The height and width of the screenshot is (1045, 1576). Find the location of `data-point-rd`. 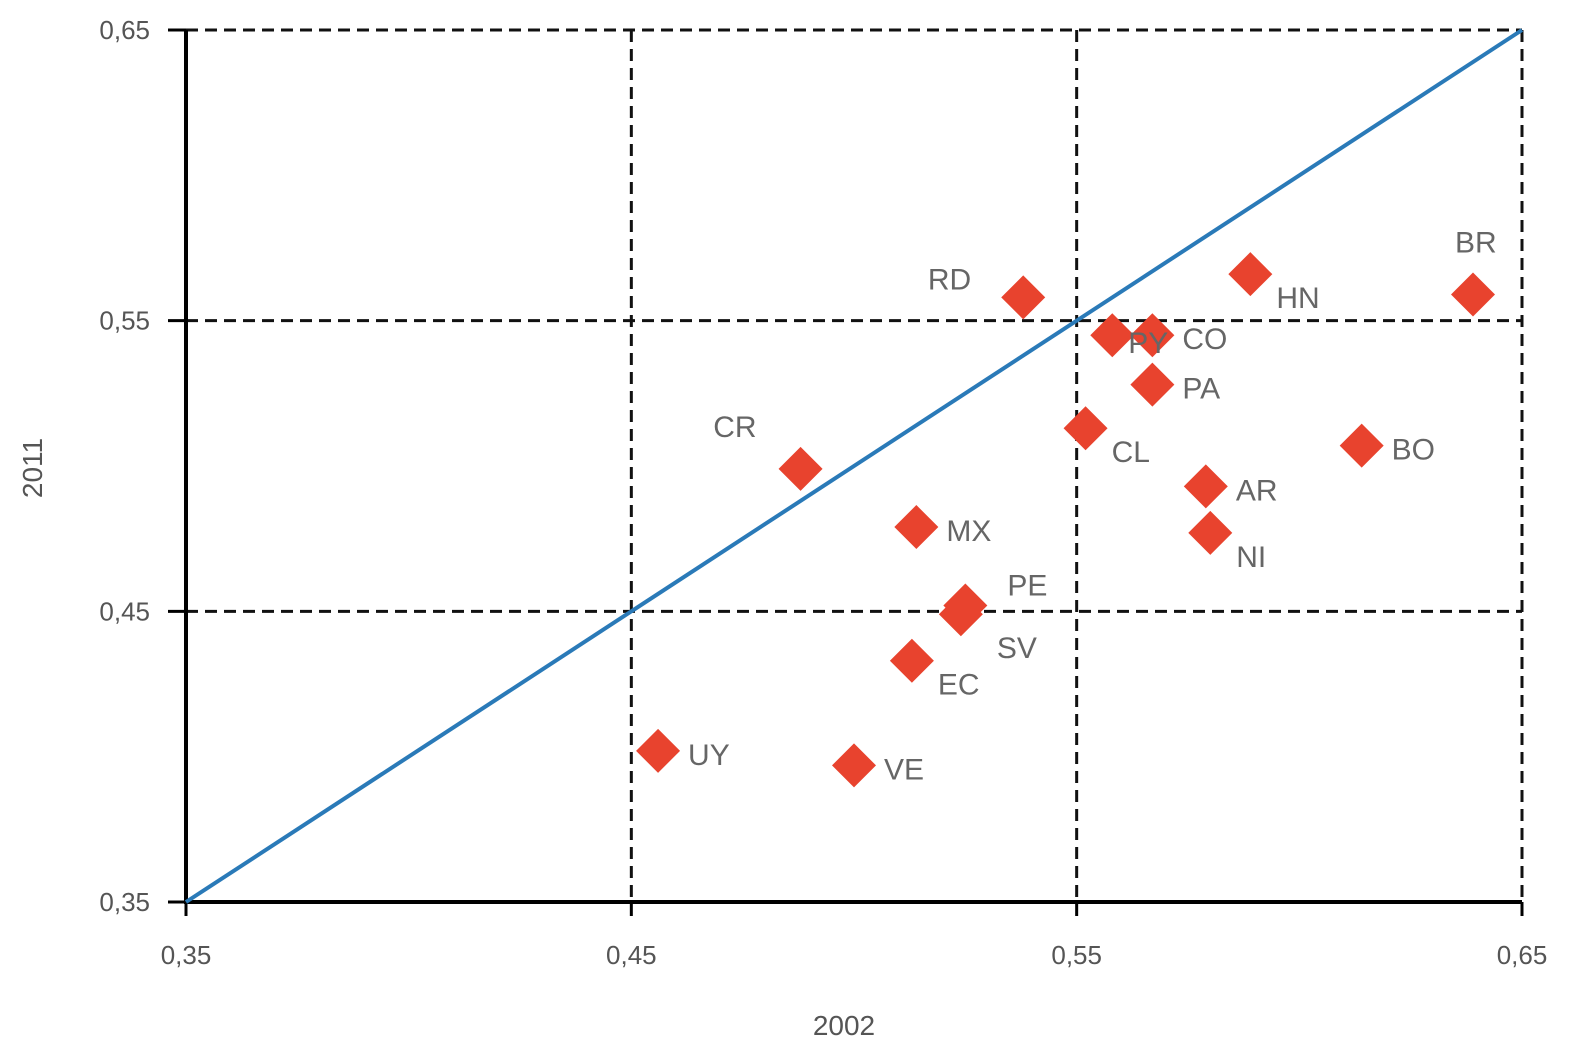

data-point-rd is located at coordinates (1023, 297).